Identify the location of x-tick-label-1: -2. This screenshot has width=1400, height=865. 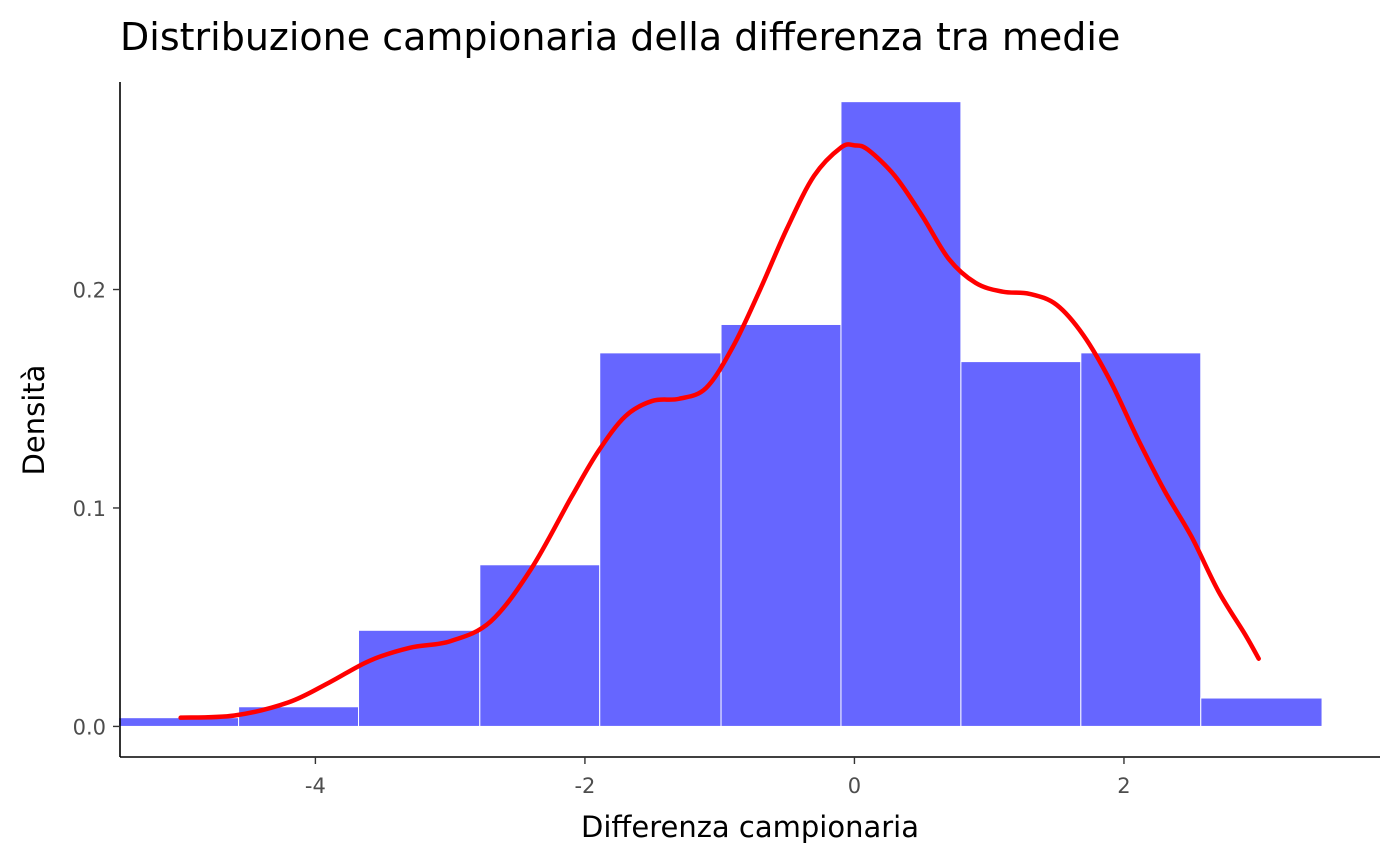
(584, 786).